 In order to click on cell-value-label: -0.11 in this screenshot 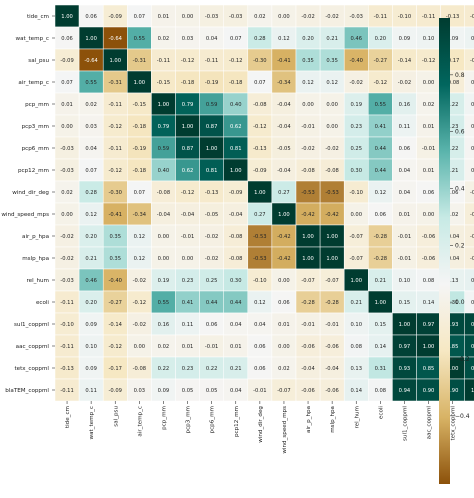, I will do `click(380, 17)`.